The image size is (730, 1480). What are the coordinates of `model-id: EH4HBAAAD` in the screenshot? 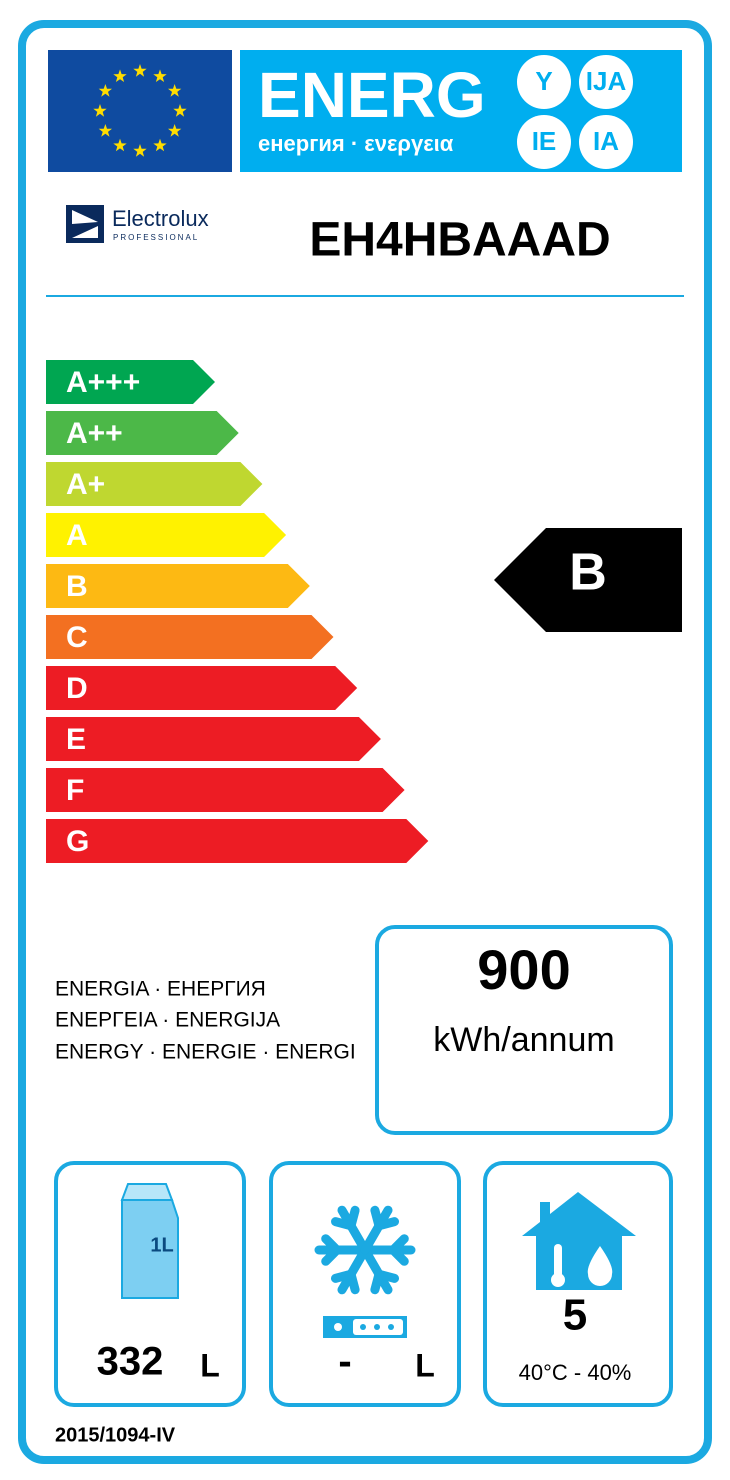 It's located at (459, 240).